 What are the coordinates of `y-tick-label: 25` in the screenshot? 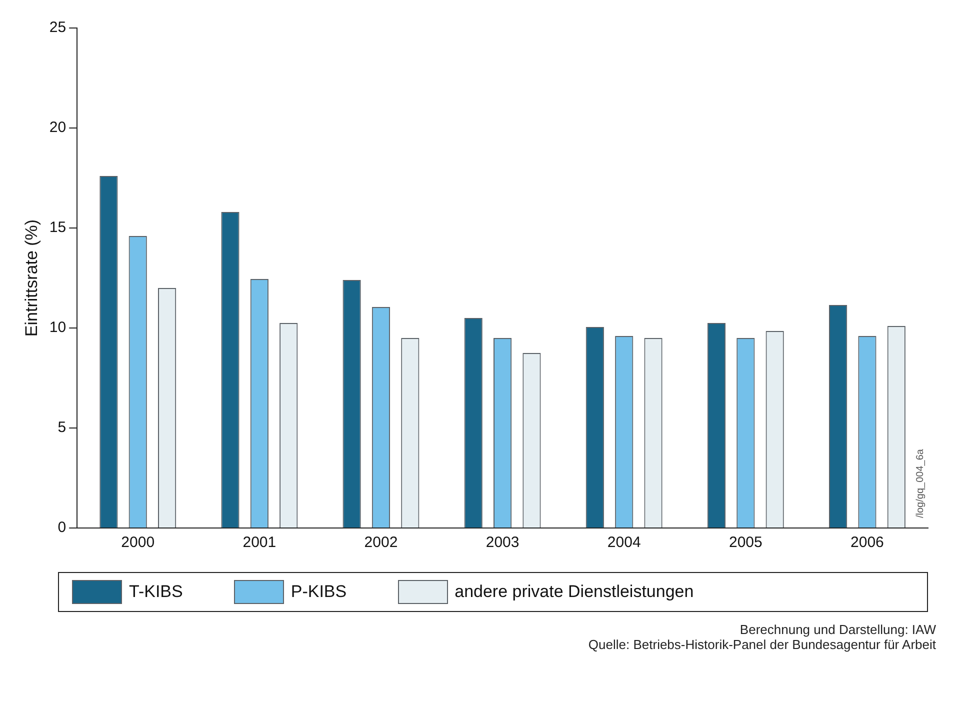 It's located at (57, 27).